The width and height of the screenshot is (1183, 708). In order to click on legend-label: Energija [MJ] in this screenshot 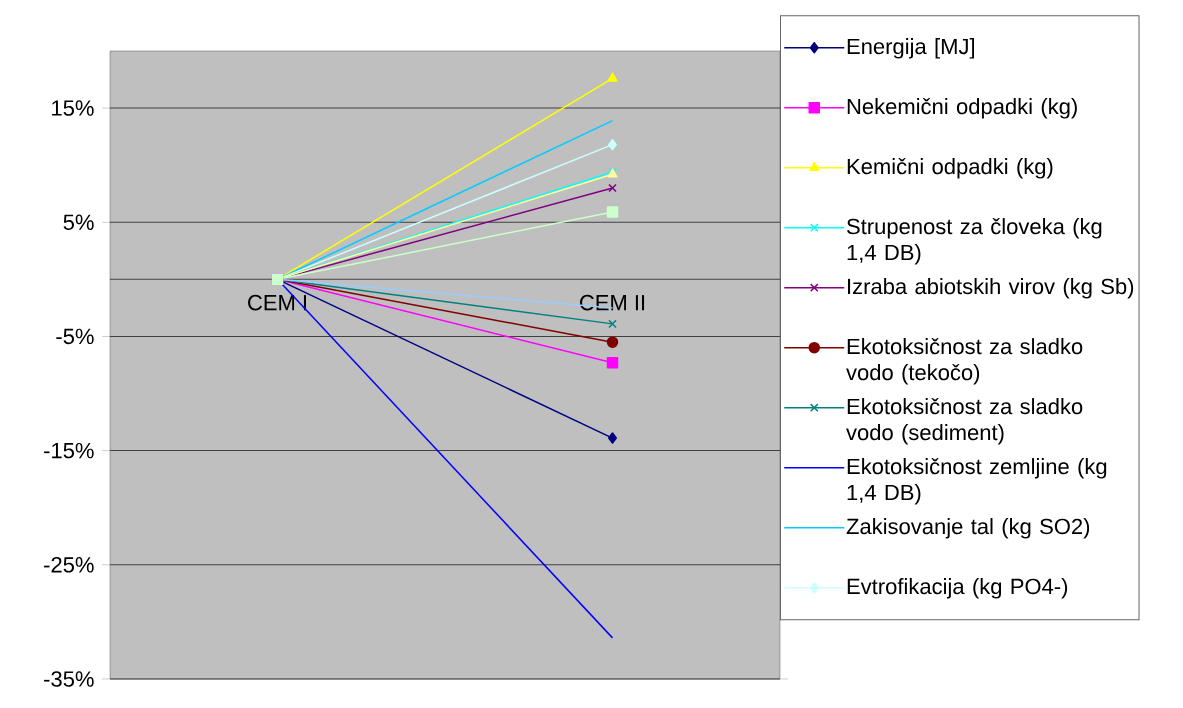, I will do `click(911, 48)`.